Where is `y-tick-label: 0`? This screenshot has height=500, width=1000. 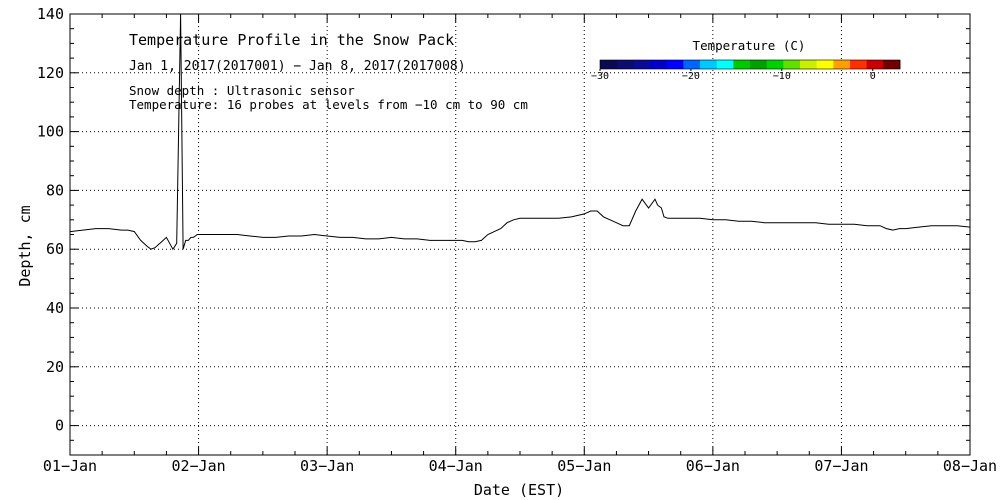
y-tick-label: 0 is located at coordinates (59, 426).